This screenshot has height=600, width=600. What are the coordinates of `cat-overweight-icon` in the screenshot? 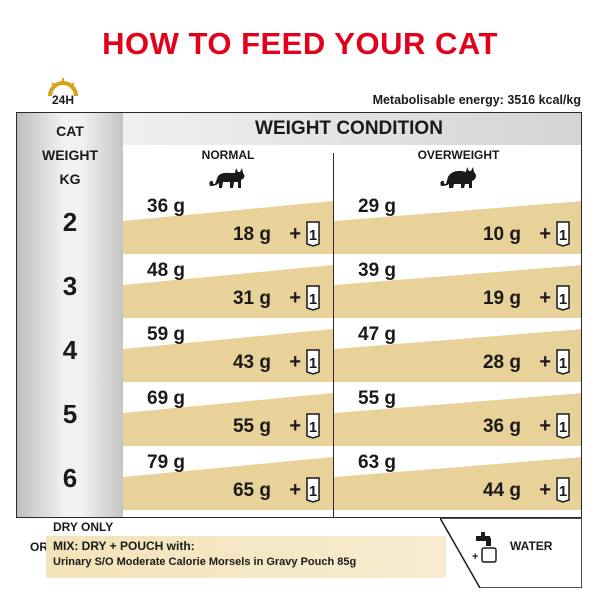 It's located at (457, 177).